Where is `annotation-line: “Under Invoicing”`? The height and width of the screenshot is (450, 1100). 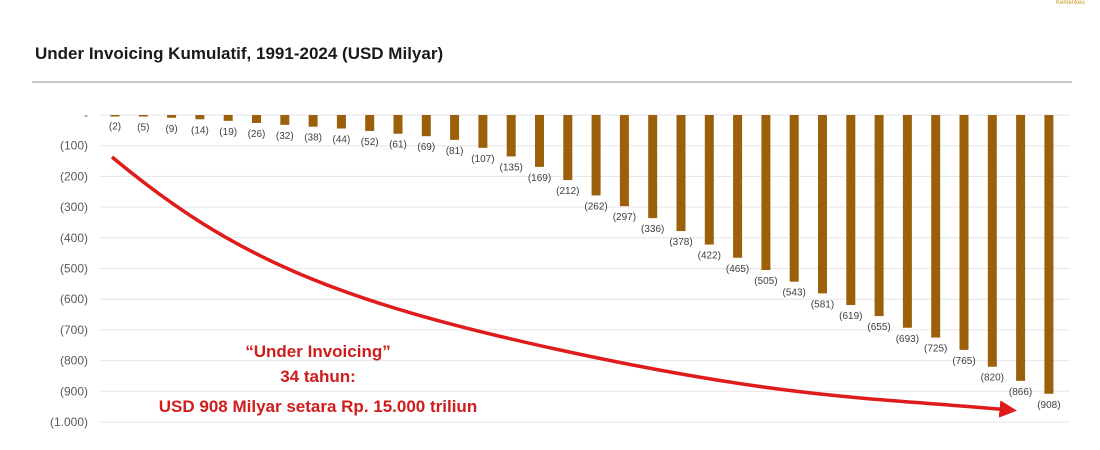 annotation-line: “Under Invoicing” is located at coordinates (317, 351).